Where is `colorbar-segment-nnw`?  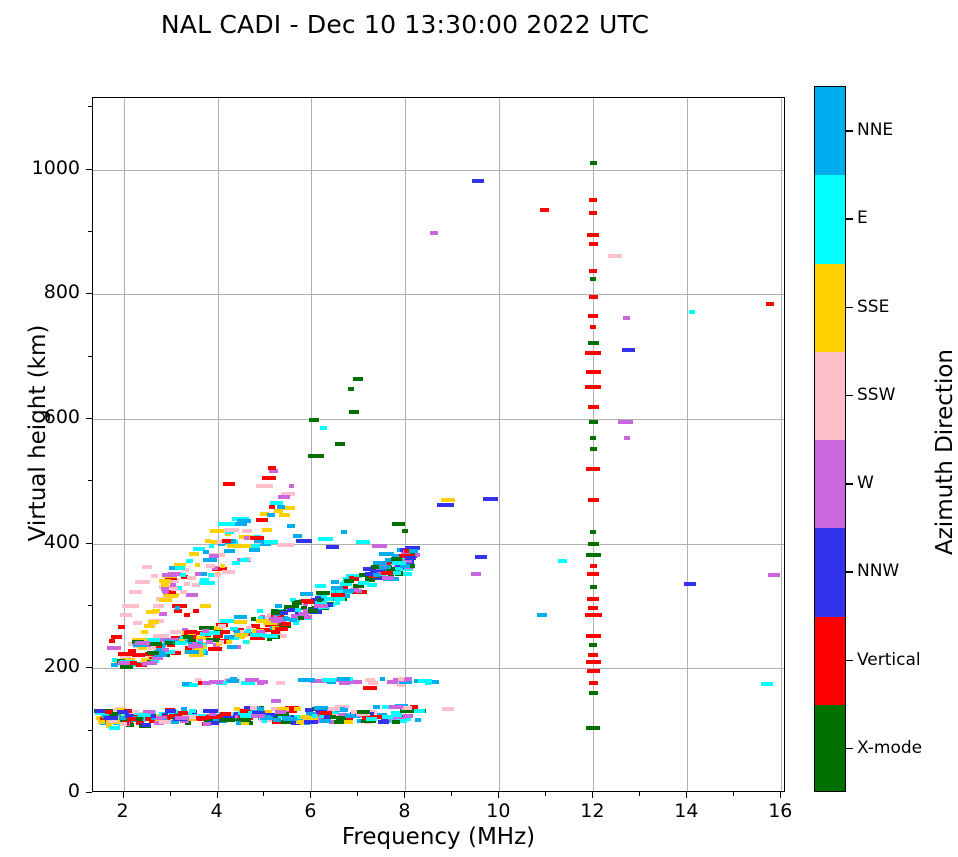 colorbar-segment-nnw is located at coordinates (830, 572).